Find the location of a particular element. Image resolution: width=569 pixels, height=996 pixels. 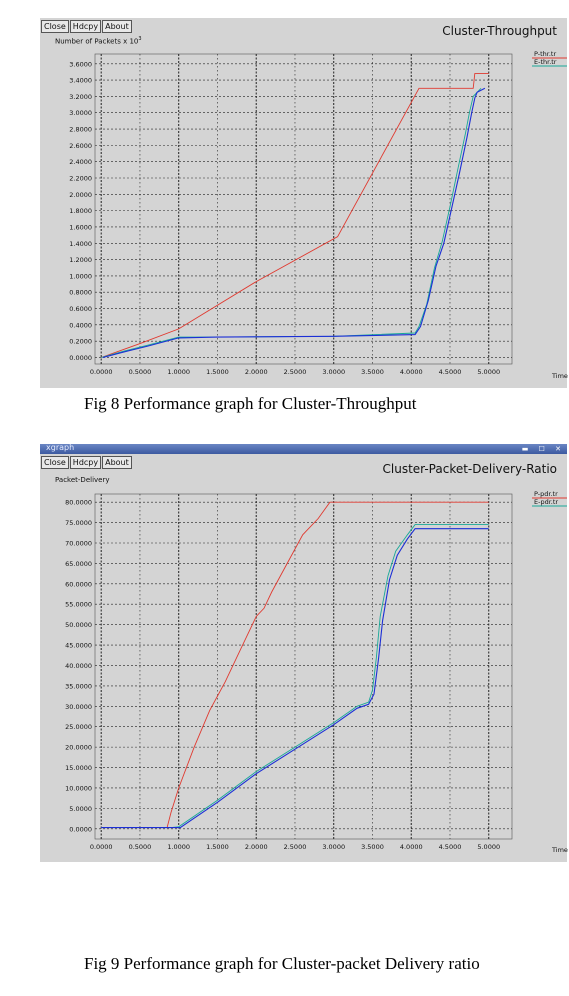

y-tick-label: 60.0000 is located at coordinates (78, 584).